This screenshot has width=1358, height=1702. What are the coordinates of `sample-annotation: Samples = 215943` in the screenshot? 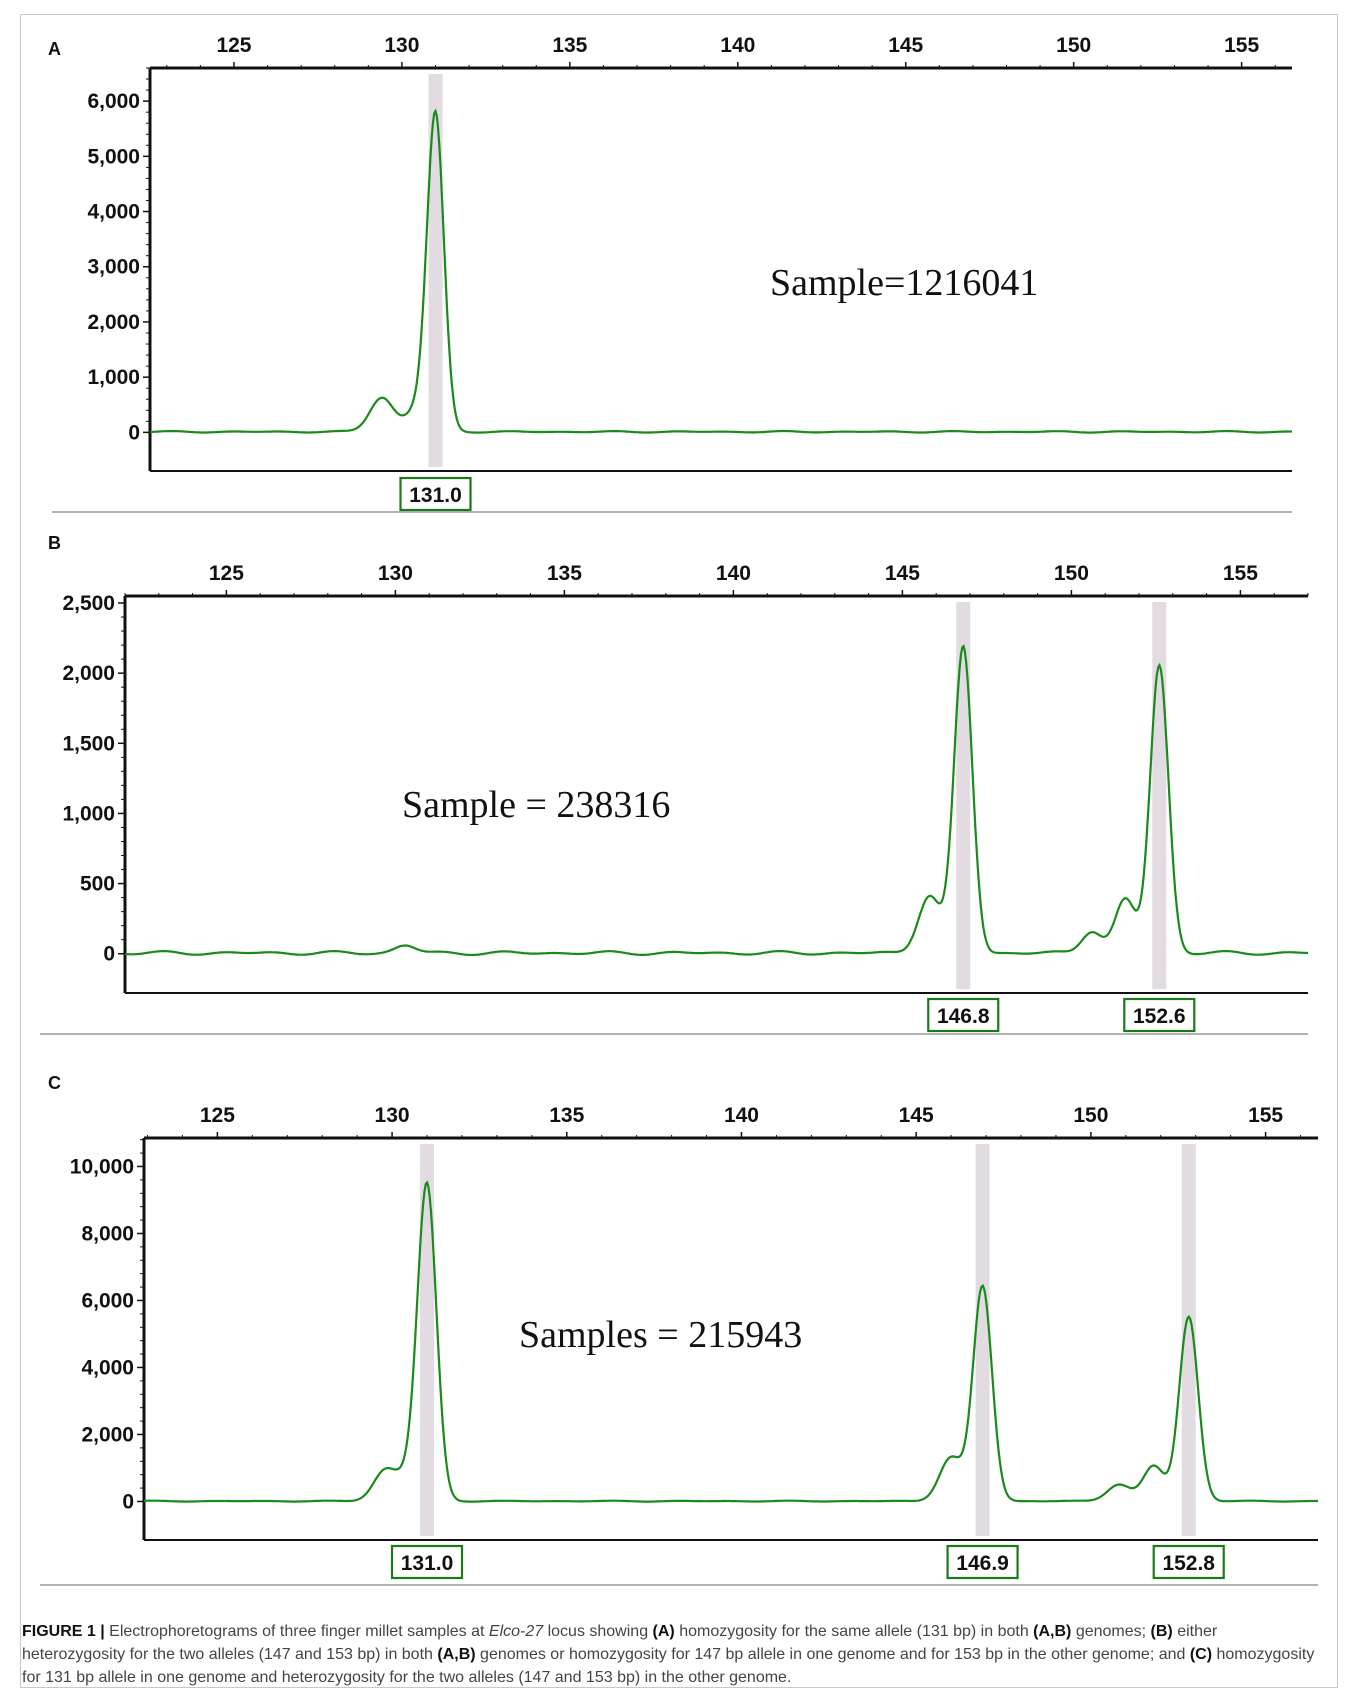 It's located at (660, 1335).